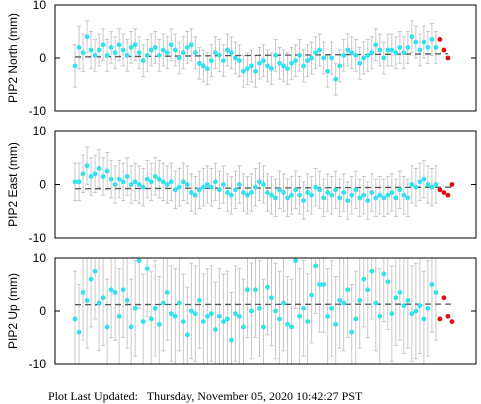 Image resolution: width=481 pixels, height=404 pixels. What do you see at coordinates (263, 304) in the screenshot?
I see `trend-line` at bounding box center [263, 304].